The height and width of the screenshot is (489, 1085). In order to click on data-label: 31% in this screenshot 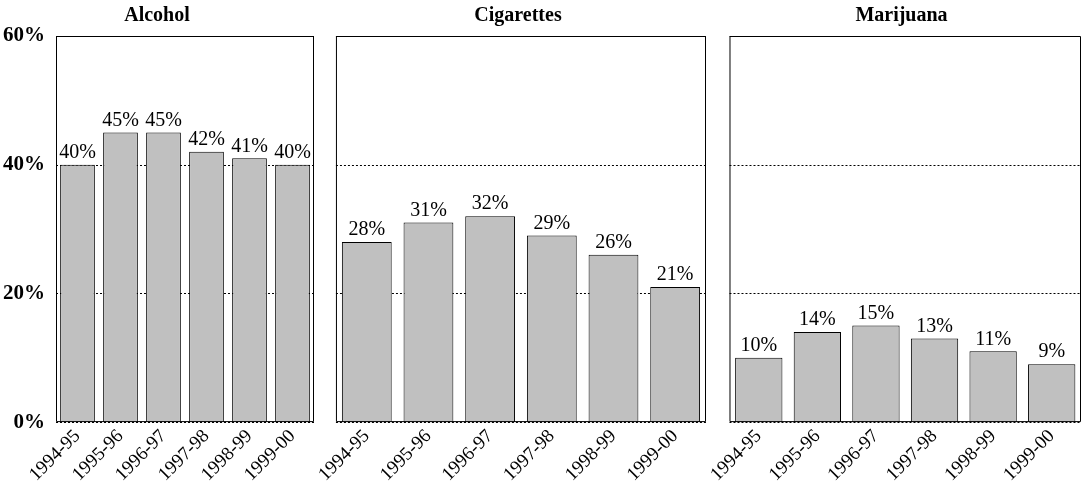, I will do `click(428, 208)`.